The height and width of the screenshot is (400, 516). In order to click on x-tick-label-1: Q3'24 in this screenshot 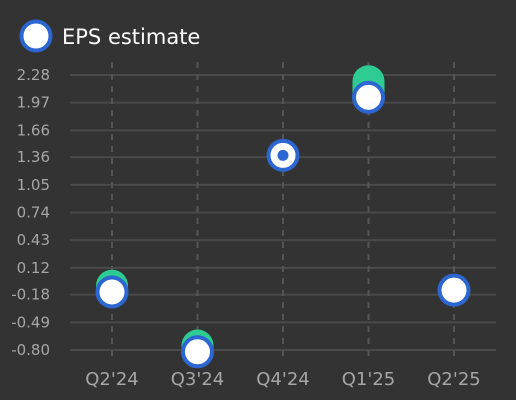, I will do `click(197, 379)`.